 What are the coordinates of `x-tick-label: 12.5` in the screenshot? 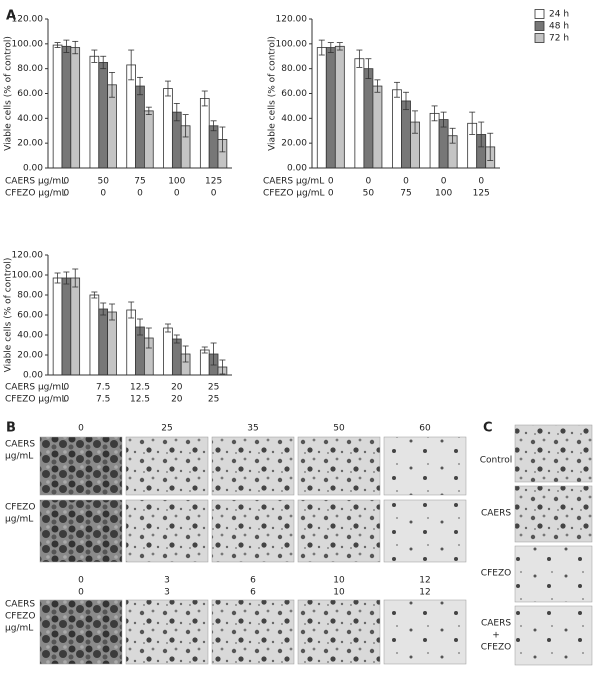 It's located at (140, 400).